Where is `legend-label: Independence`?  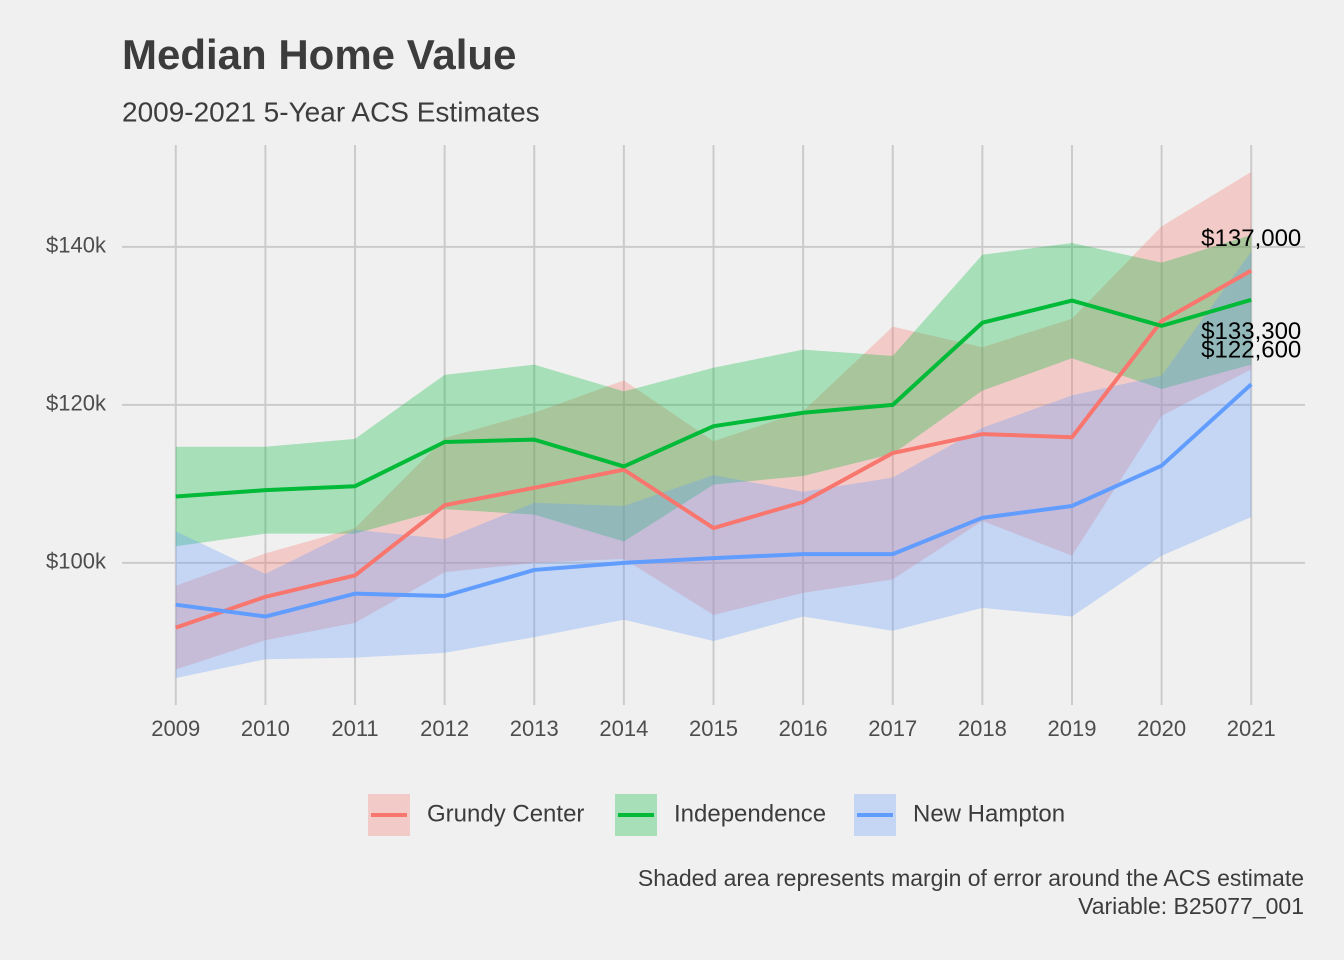
legend-label: Independence is located at coordinates (750, 813).